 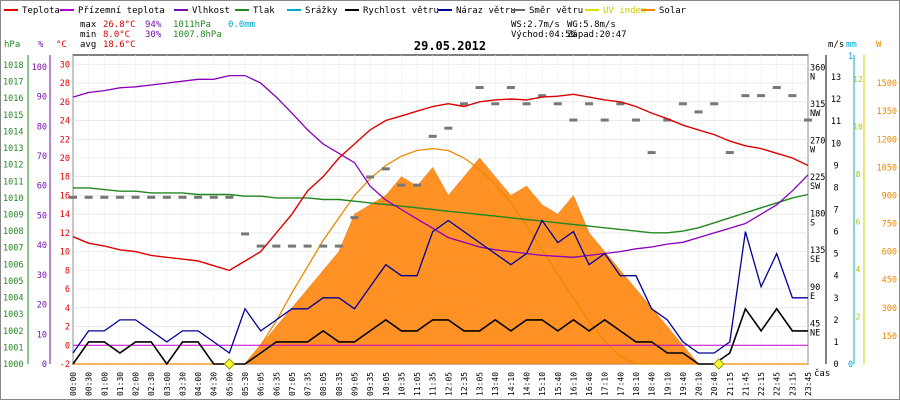 I want to click on axis-solar-tick: 750, so click(x=889, y=225).